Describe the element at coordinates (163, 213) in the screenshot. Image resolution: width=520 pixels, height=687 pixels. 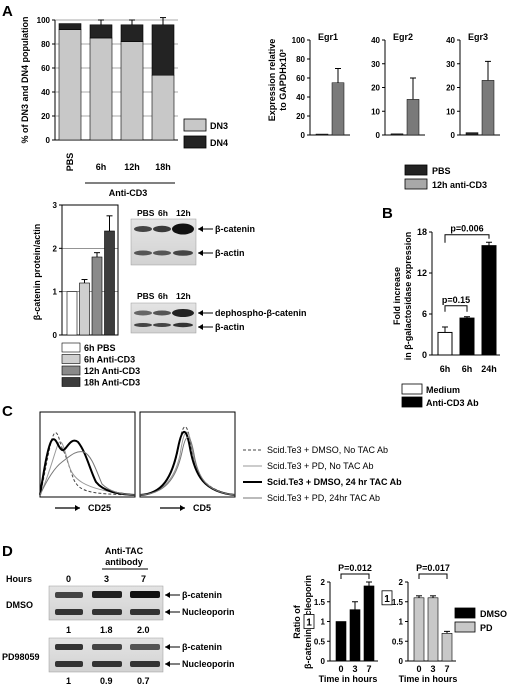
I see `blot-a-top-lane-6h: 6h` at that location.